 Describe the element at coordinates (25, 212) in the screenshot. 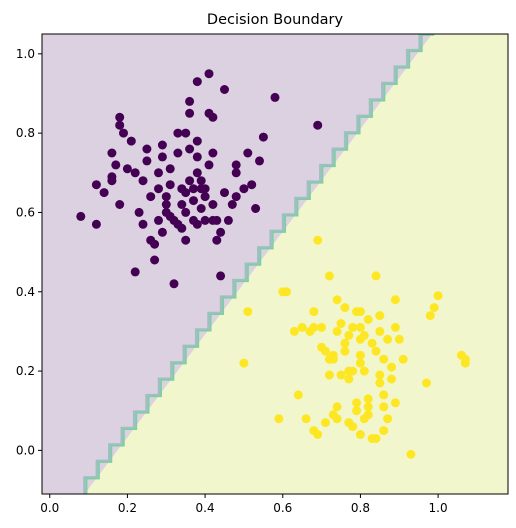

I see `y-tick-label: 0.6` at that location.